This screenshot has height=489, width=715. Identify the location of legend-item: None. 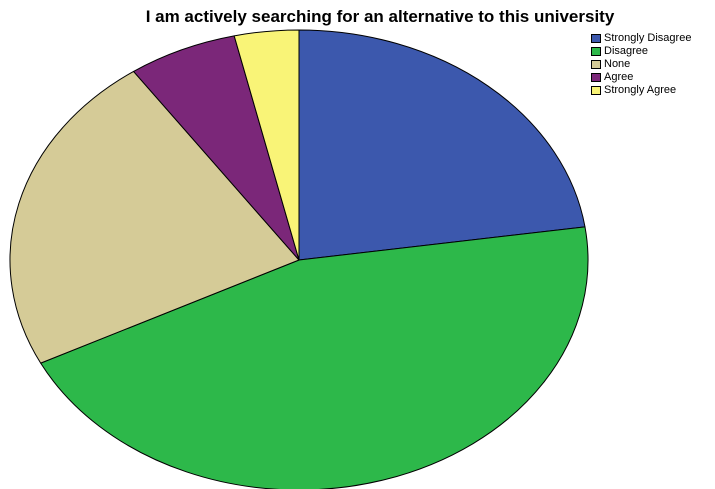
(641, 64).